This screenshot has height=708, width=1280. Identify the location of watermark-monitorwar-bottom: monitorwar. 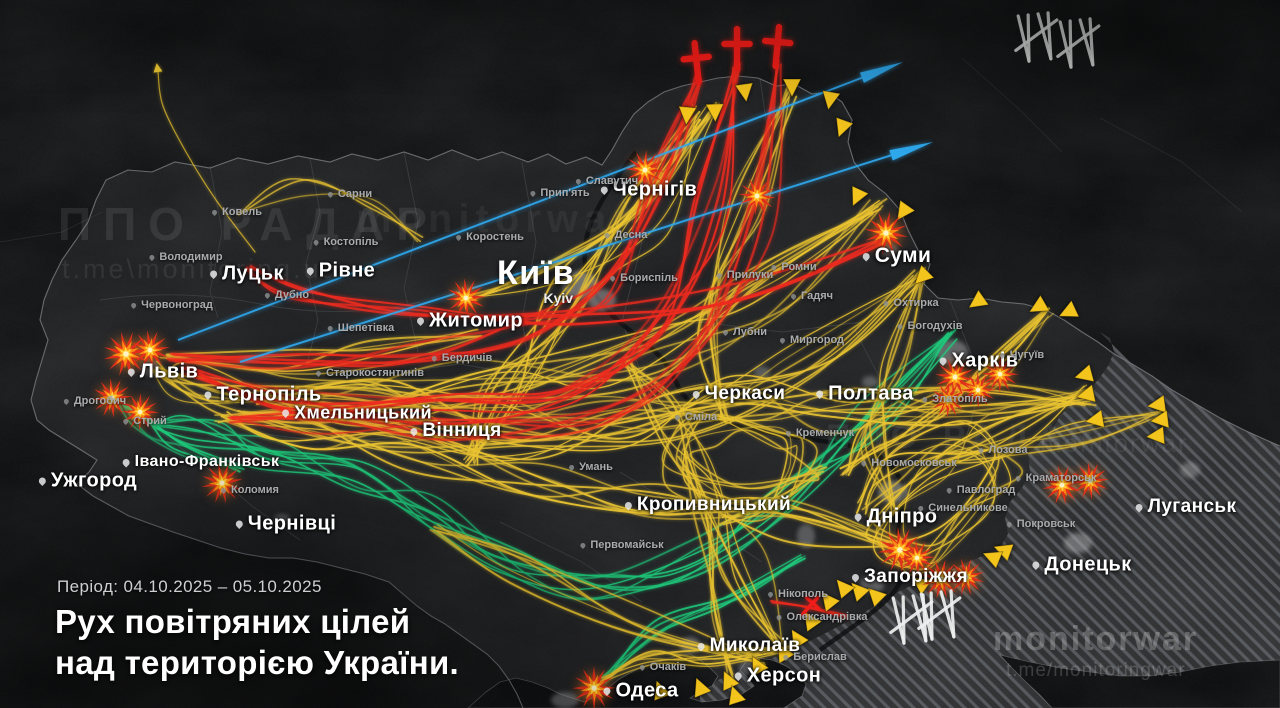
(1095, 639).